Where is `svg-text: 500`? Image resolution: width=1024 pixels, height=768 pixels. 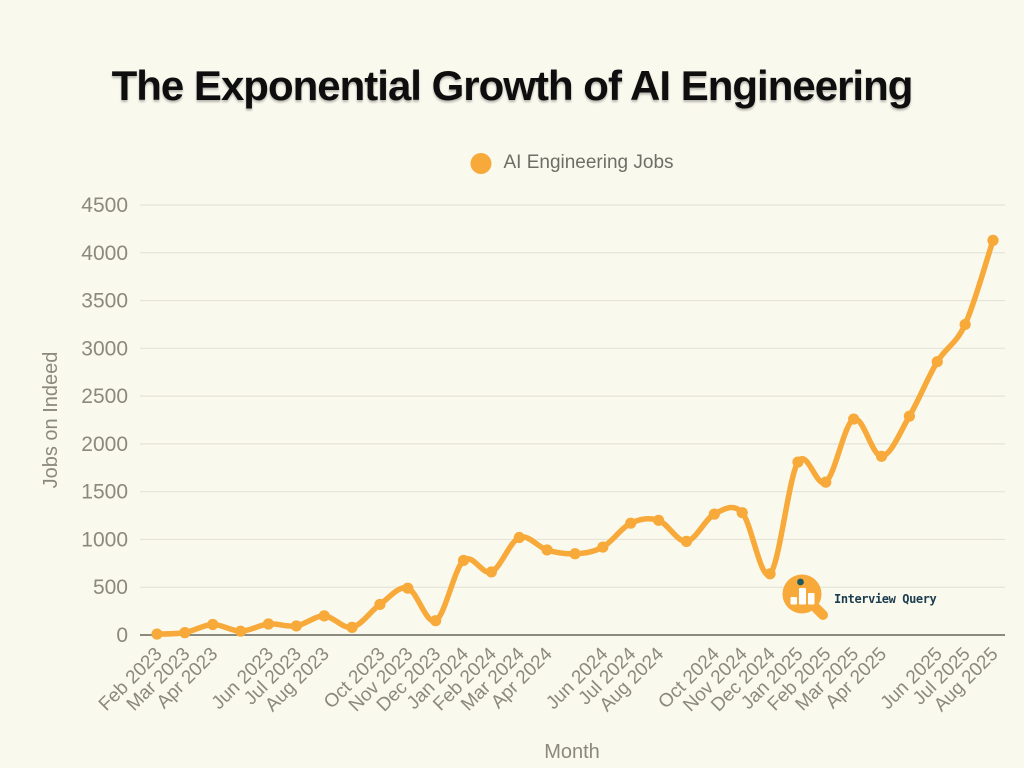 svg-text: 500 is located at coordinates (110, 587).